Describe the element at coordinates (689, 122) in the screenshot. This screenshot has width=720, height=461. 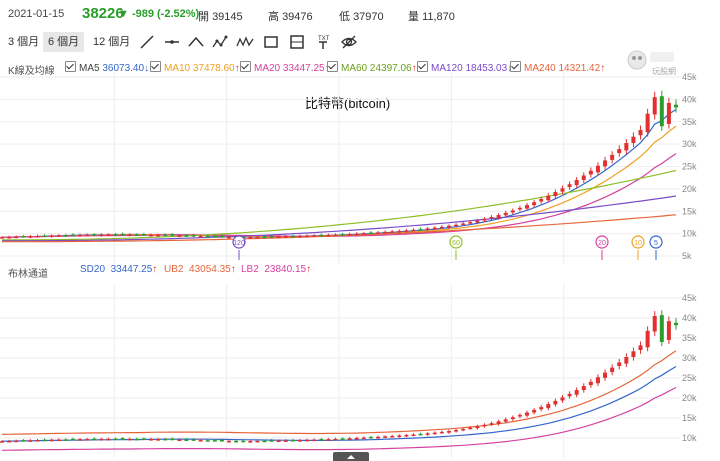
I see `y-tick-label: 35k` at that location.